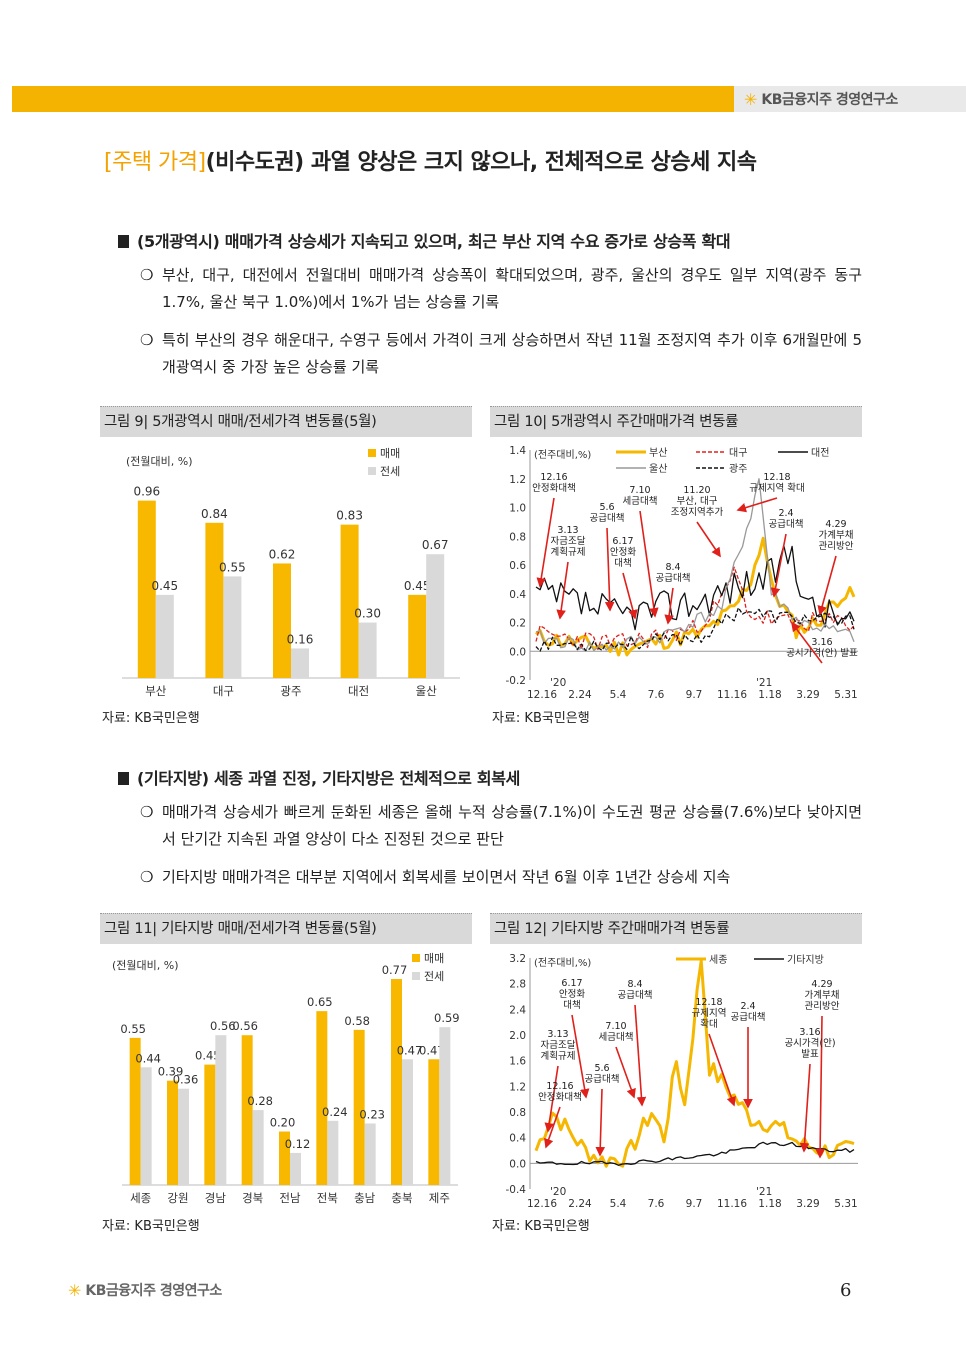 The width and height of the screenshot is (966, 1366). I want to click on category-label: 대구, so click(223, 691).